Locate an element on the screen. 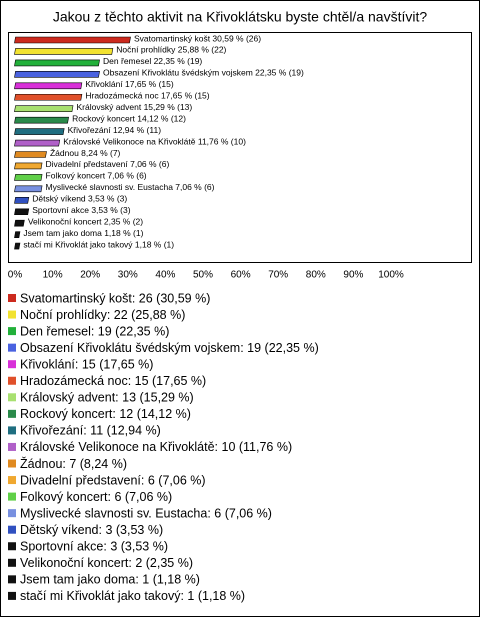  bar-label: Den řemesel 22,35 % (19) is located at coordinates (152, 61).